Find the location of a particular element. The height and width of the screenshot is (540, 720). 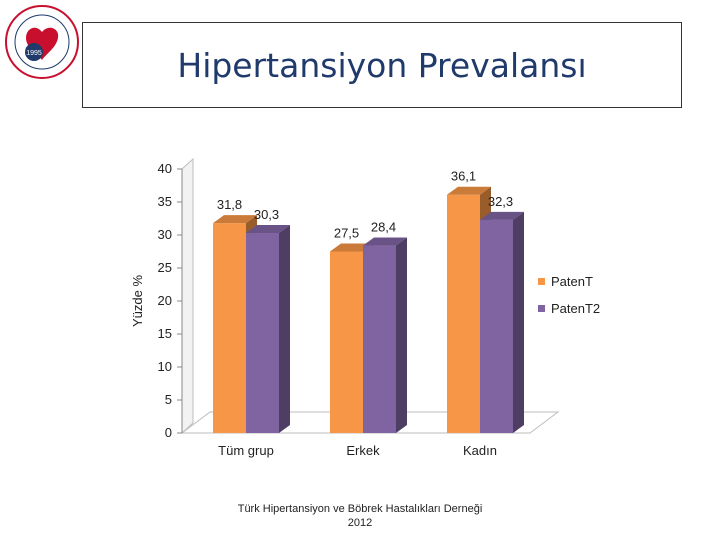

page-title: Hipertansiyon Prevalansı is located at coordinates (382, 65).